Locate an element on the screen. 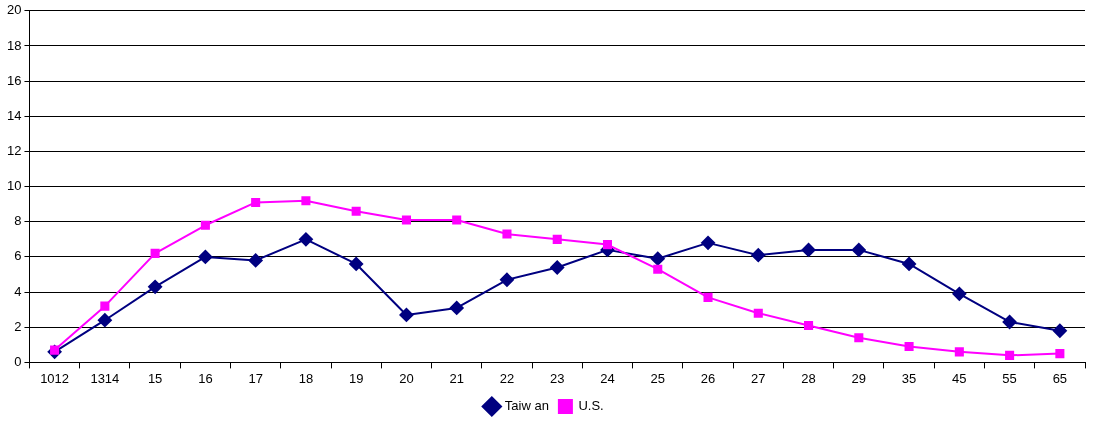 This screenshot has height=423, width=1095. y-tick-label: 10 is located at coordinates (14, 186).